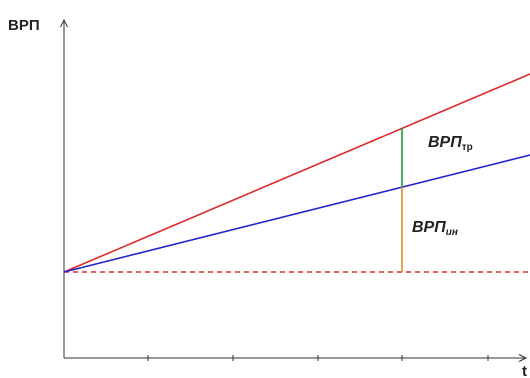 Image resolution: width=530 pixels, height=378 pixels. I want to click on lower-gap-label: ВРПин, so click(435, 228).